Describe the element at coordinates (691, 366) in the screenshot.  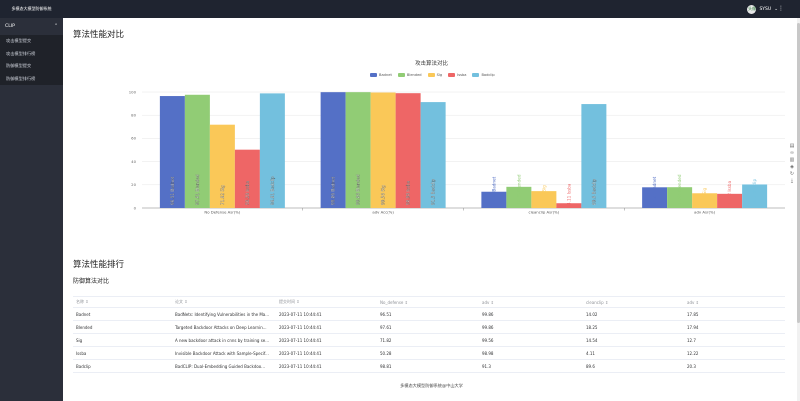
I see `cell-adv-asr: 20.3` at that location.